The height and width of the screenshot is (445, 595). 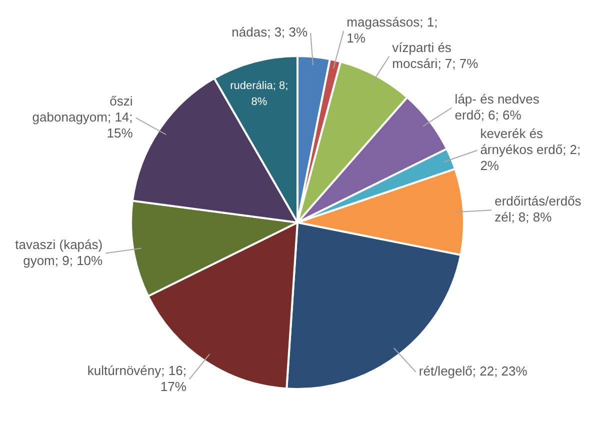 What do you see at coordinates (473, 371) in the screenshot?
I see `slice-label: rét/legelő; 22; 23%` at bounding box center [473, 371].